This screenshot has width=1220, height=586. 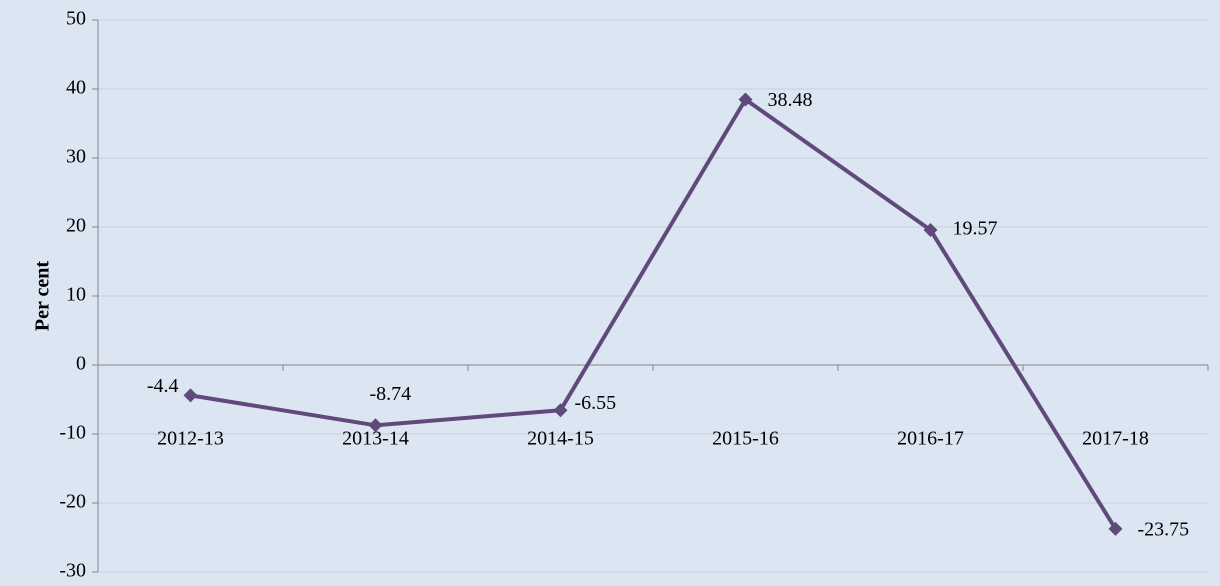 What do you see at coordinates (975, 229) in the screenshot?
I see `data-label: 19.57` at bounding box center [975, 229].